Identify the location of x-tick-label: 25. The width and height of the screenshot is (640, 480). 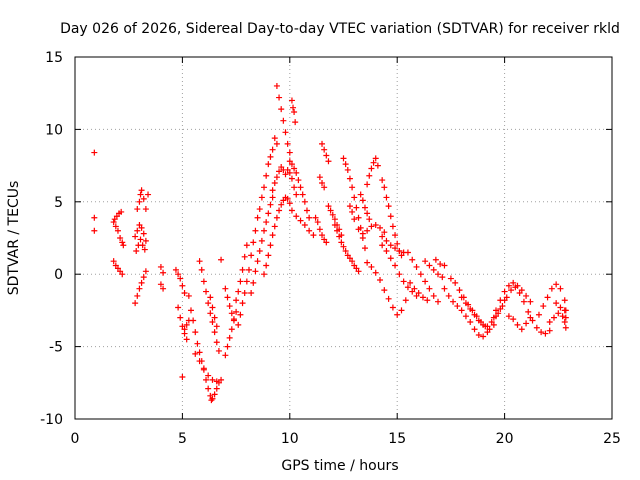
(612, 439).